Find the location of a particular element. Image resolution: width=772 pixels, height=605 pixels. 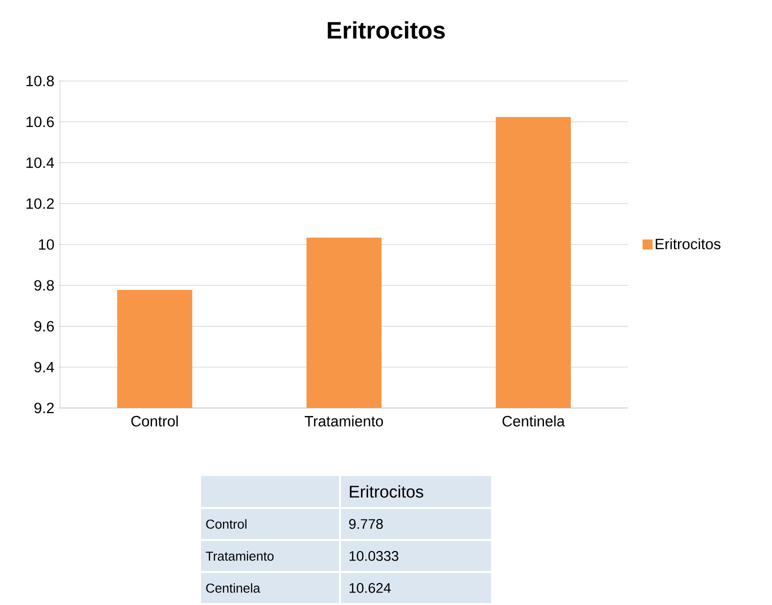

y-tick-label: 9.2 is located at coordinates (44, 408).